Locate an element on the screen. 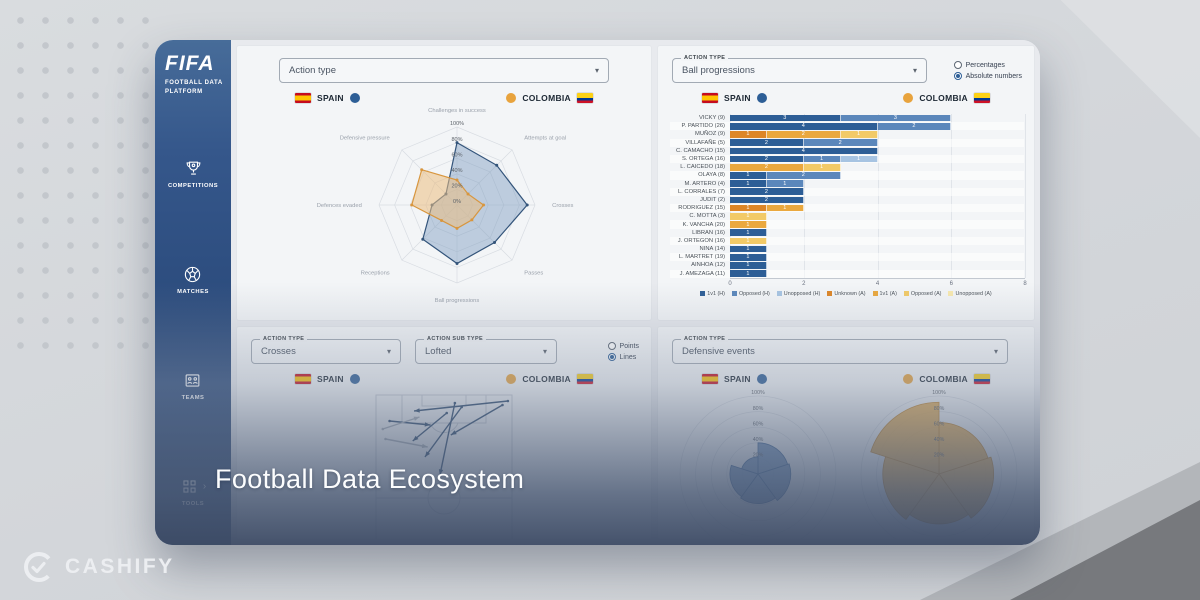 Image resolution: width=1200 pixels, height=600 pixels. dropdown-value: Crosses is located at coordinates (278, 351).